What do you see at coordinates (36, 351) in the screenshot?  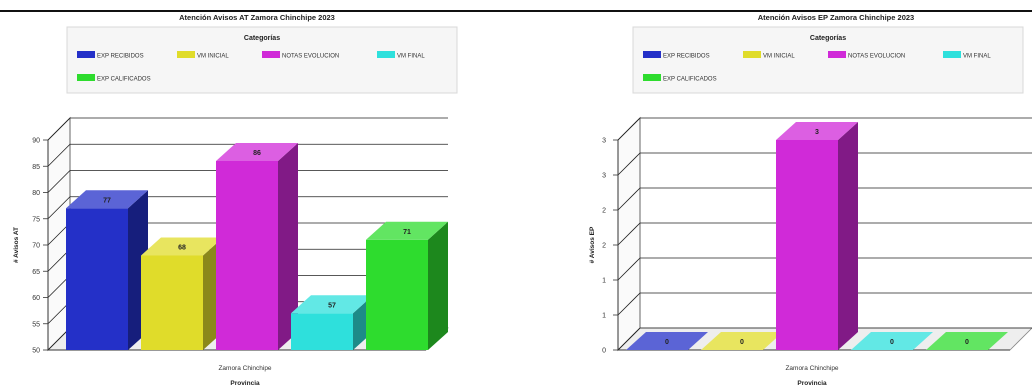 I see `y-tick-label: 50` at bounding box center [36, 351].